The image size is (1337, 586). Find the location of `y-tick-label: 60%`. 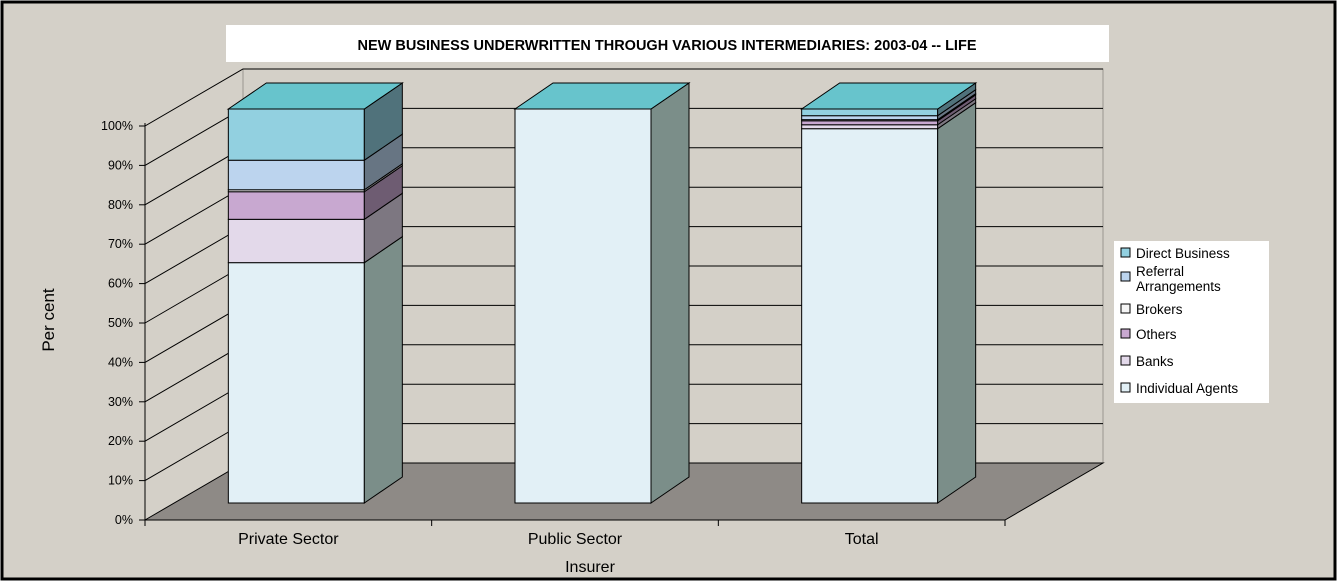

y-tick-label: 60% is located at coordinates (120, 284).